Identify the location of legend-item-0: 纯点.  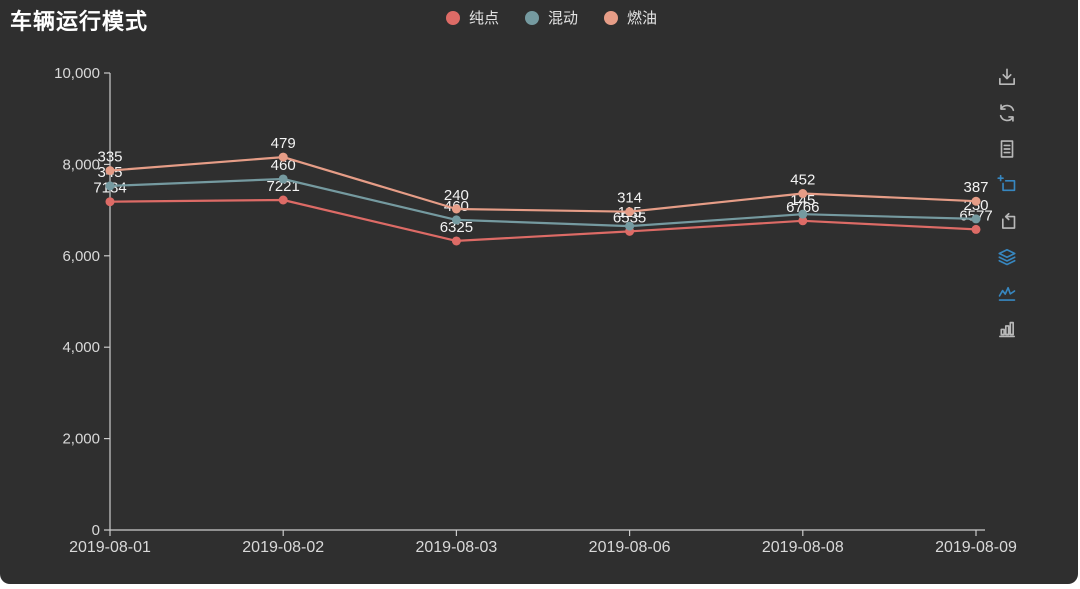
(472, 17).